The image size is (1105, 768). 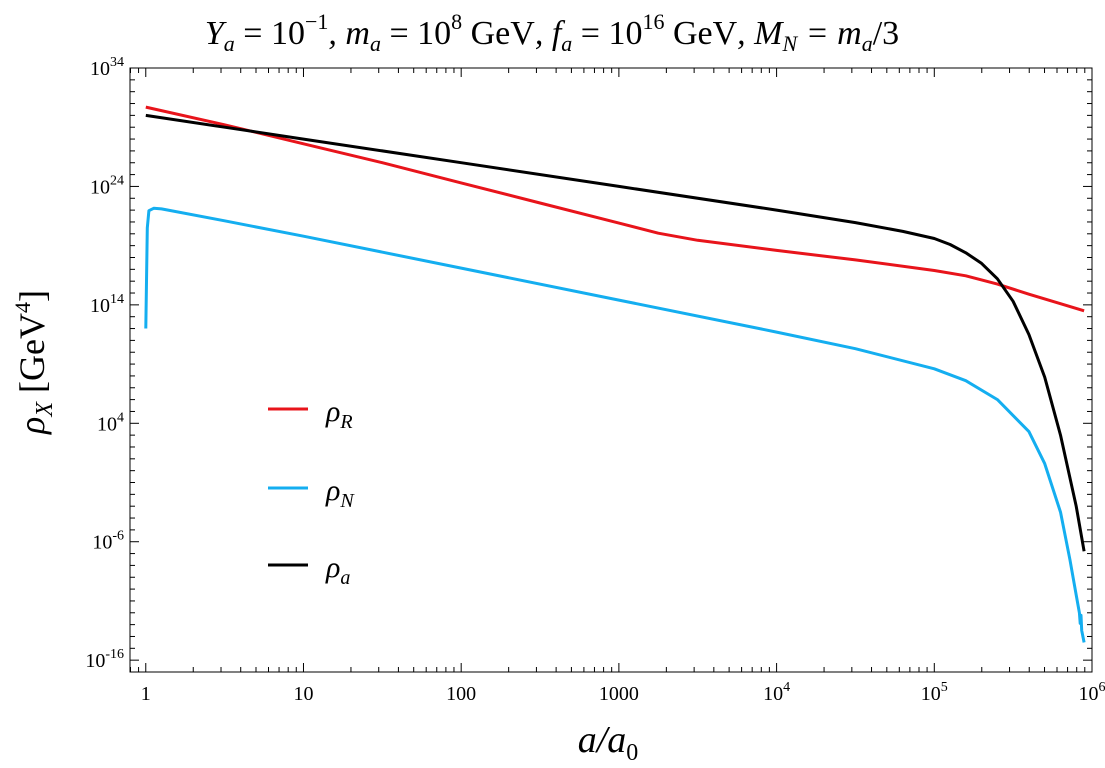 I want to click on title-m-eq: = 10, so click(x=416, y=33).